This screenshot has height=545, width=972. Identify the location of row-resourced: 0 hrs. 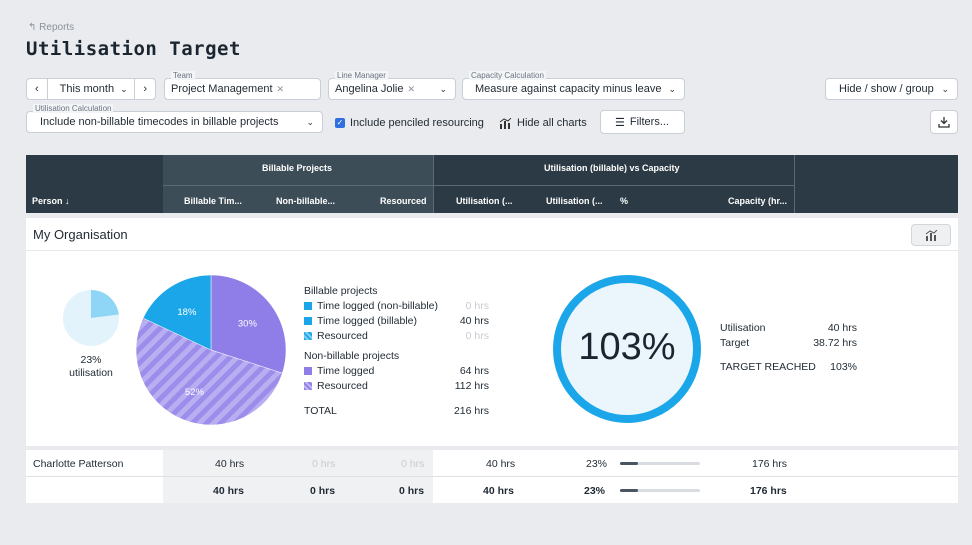
(413, 464).